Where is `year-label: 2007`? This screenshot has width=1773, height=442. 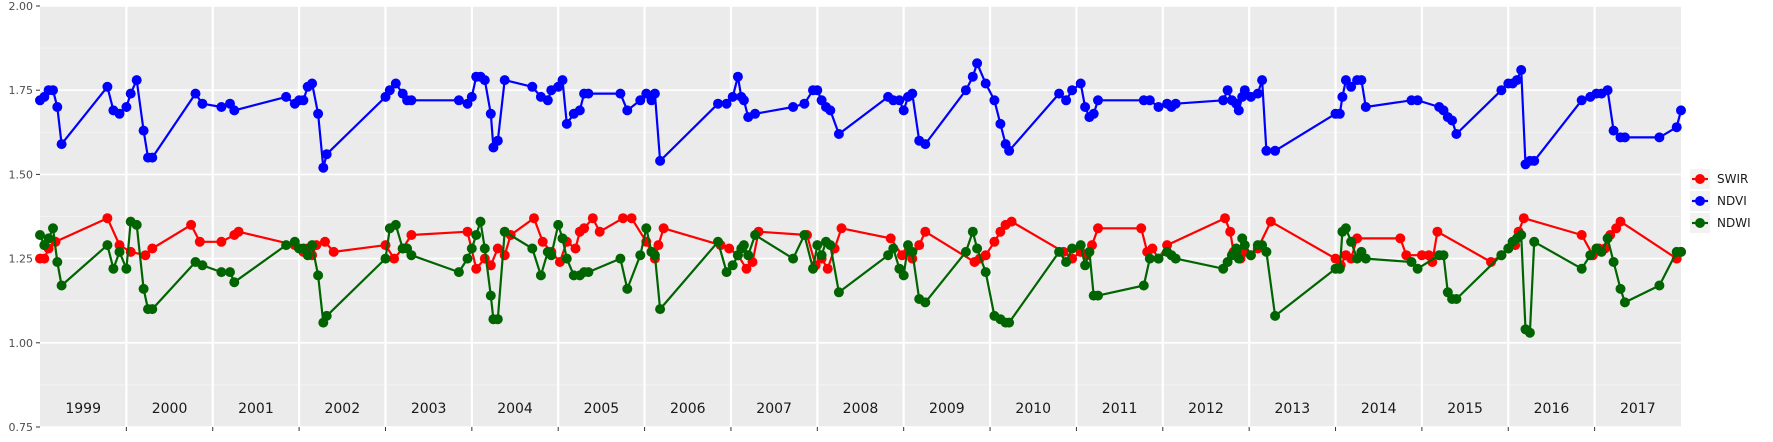
year-label: 2007 is located at coordinates (774, 409).